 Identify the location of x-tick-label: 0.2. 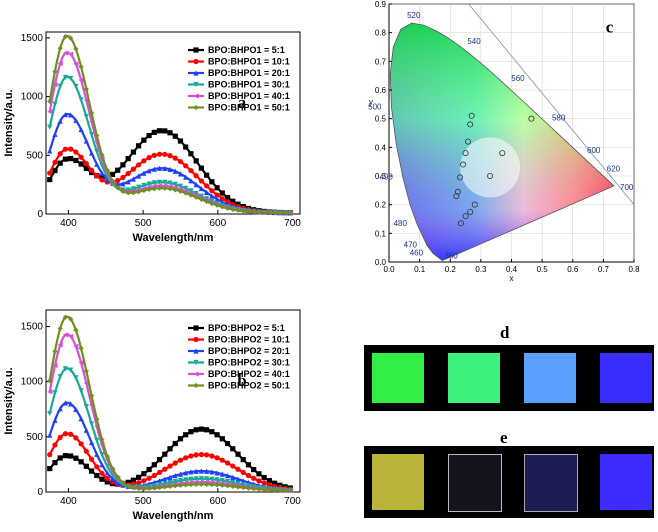
(451, 269).